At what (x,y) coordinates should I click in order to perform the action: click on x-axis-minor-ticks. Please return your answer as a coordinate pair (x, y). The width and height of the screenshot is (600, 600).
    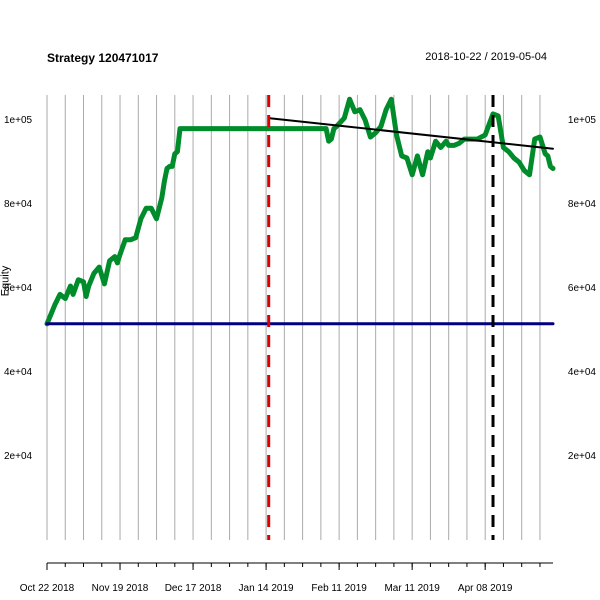
    Looking at the image, I should click on (293, 565).